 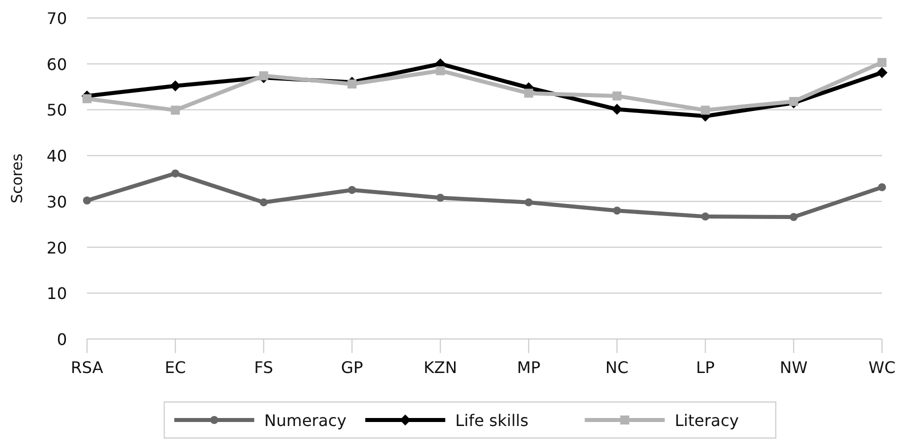 What do you see at coordinates (528, 367) in the screenshot?
I see `x-tick-label: MP` at bounding box center [528, 367].